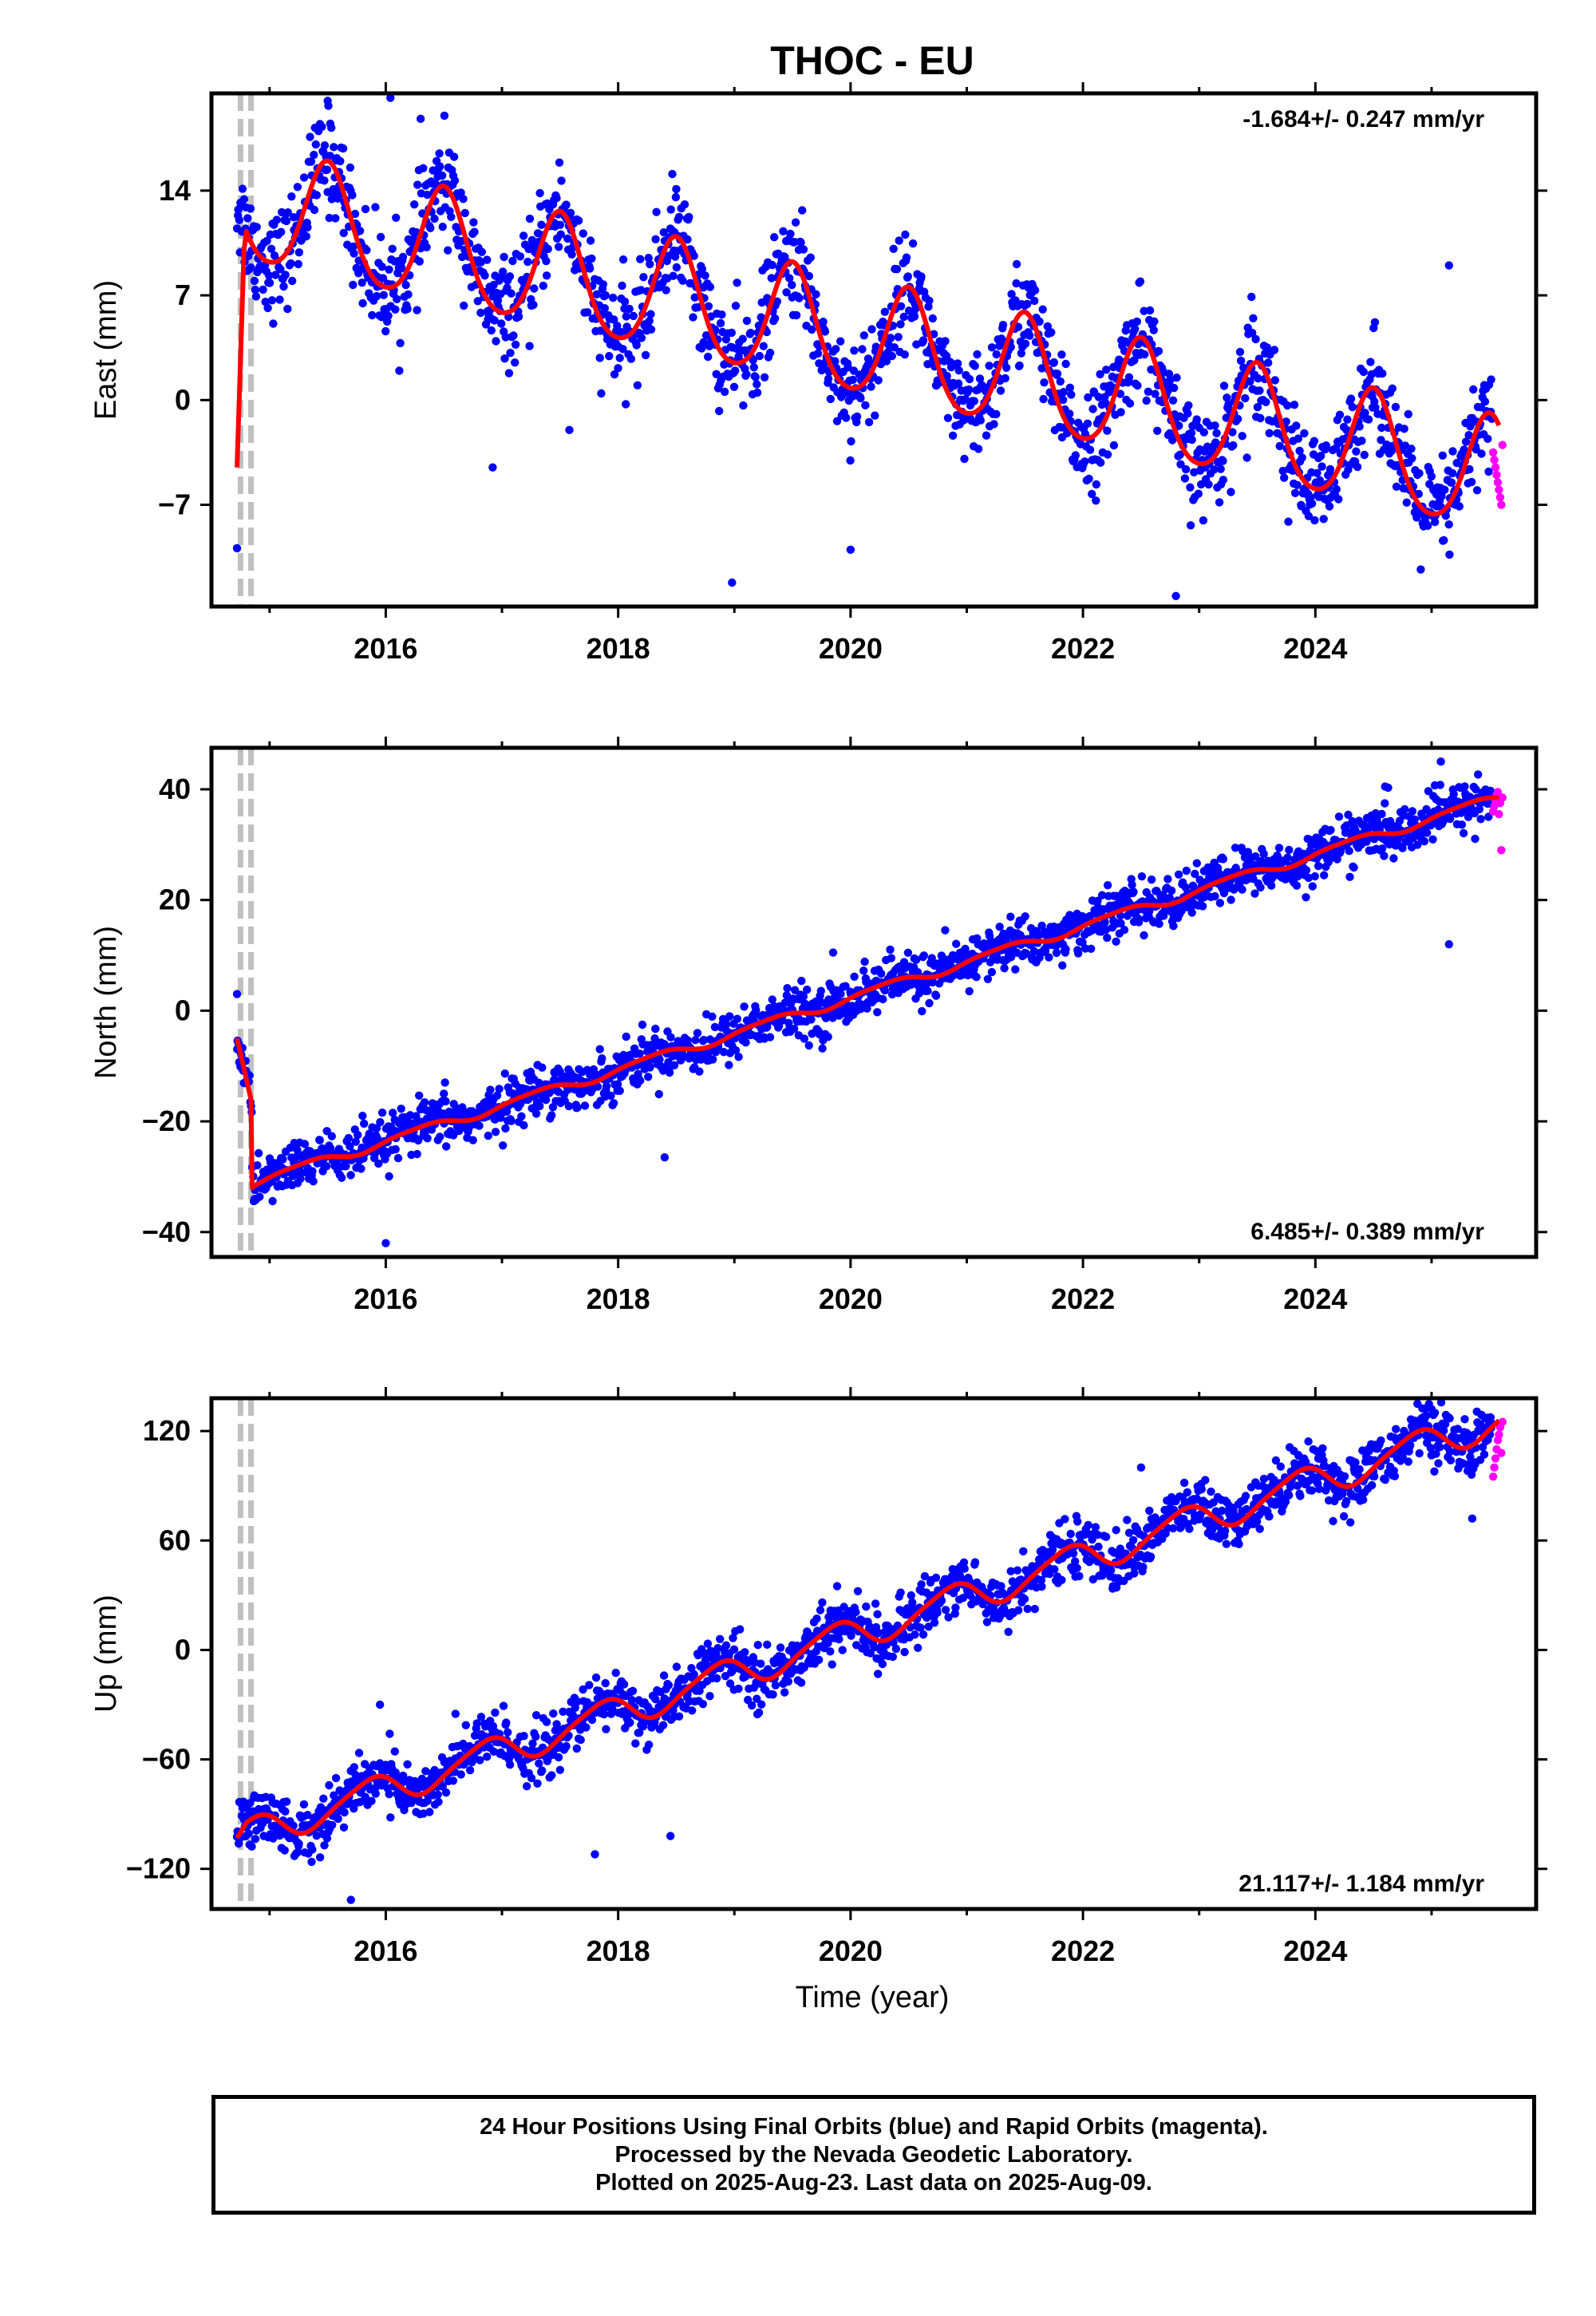 This screenshot has width=1596, height=2316. Describe the element at coordinates (385, 1243) in the screenshot. I see `final-orbit-outlier` at that location.